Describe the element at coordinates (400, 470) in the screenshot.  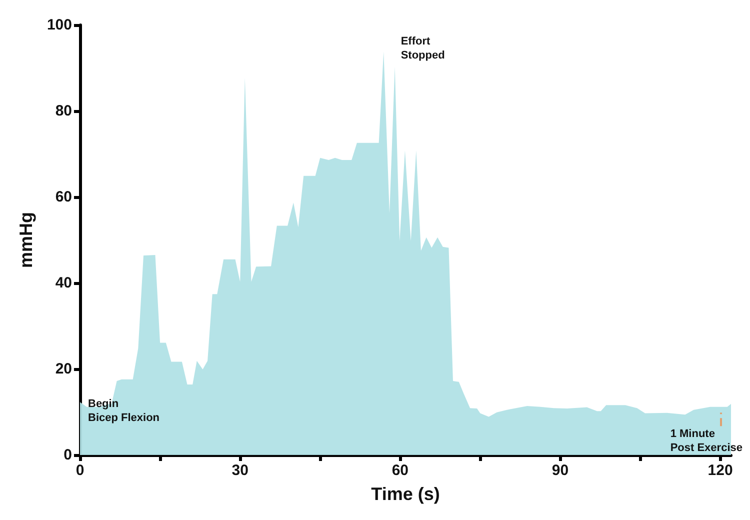
I see `x-tick-label: 60` at that location.